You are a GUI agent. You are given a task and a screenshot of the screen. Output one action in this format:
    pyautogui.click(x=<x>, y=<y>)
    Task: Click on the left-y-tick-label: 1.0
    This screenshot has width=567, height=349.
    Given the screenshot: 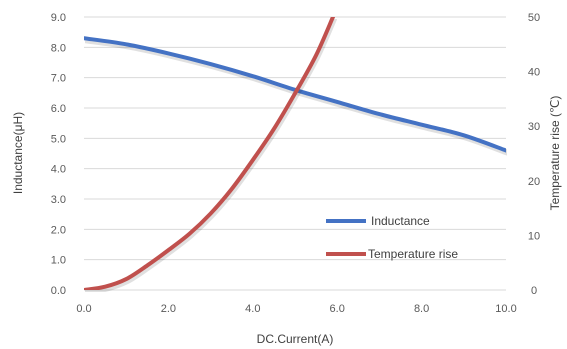 What is the action you would take?
    pyautogui.click(x=58, y=261)
    